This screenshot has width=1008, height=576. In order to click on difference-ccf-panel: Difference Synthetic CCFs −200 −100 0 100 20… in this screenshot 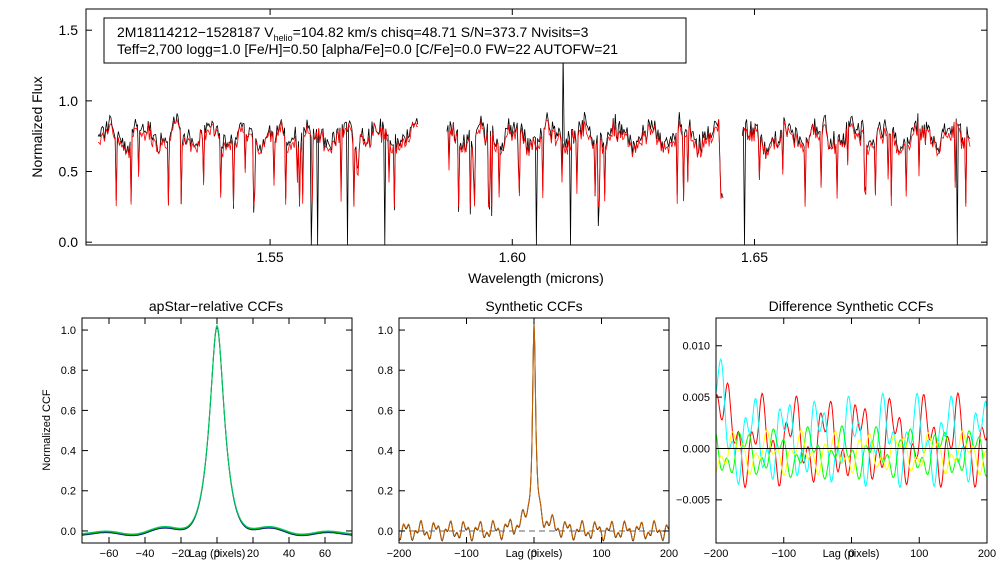, I will do `click(836, 429)`.